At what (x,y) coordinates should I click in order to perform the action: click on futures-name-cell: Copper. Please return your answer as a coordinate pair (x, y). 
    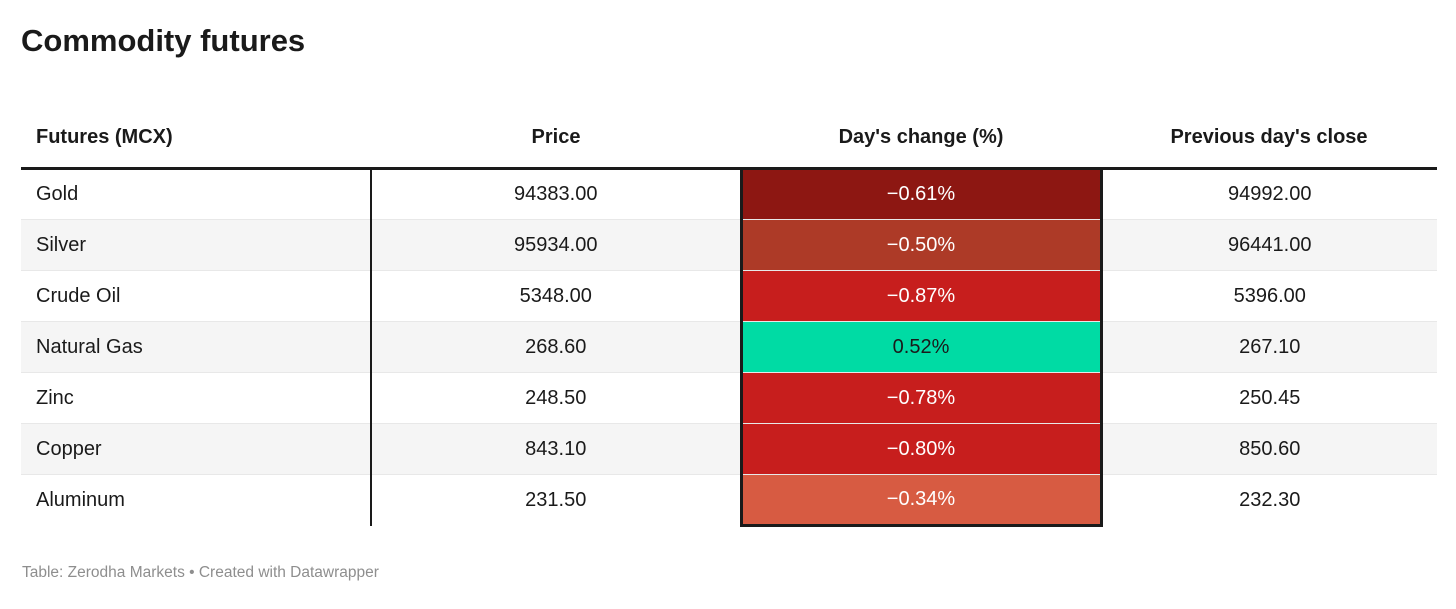
    Looking at the image, I should click on (196, 449).